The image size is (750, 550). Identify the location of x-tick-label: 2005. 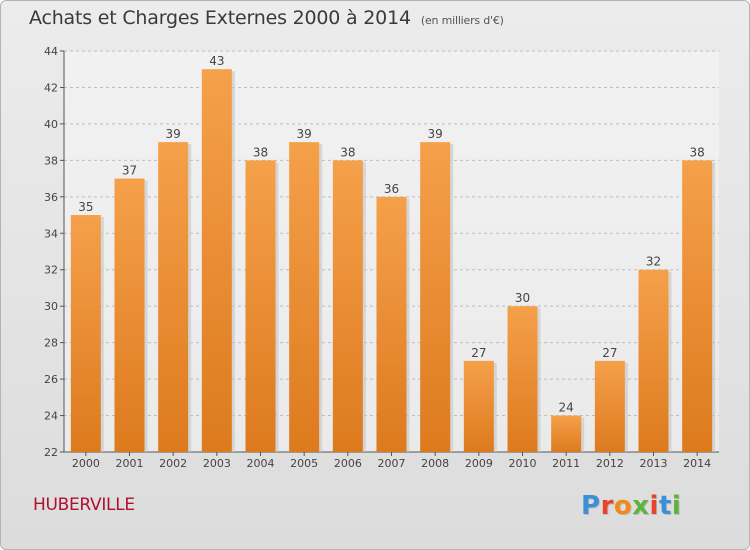
(304, 463).